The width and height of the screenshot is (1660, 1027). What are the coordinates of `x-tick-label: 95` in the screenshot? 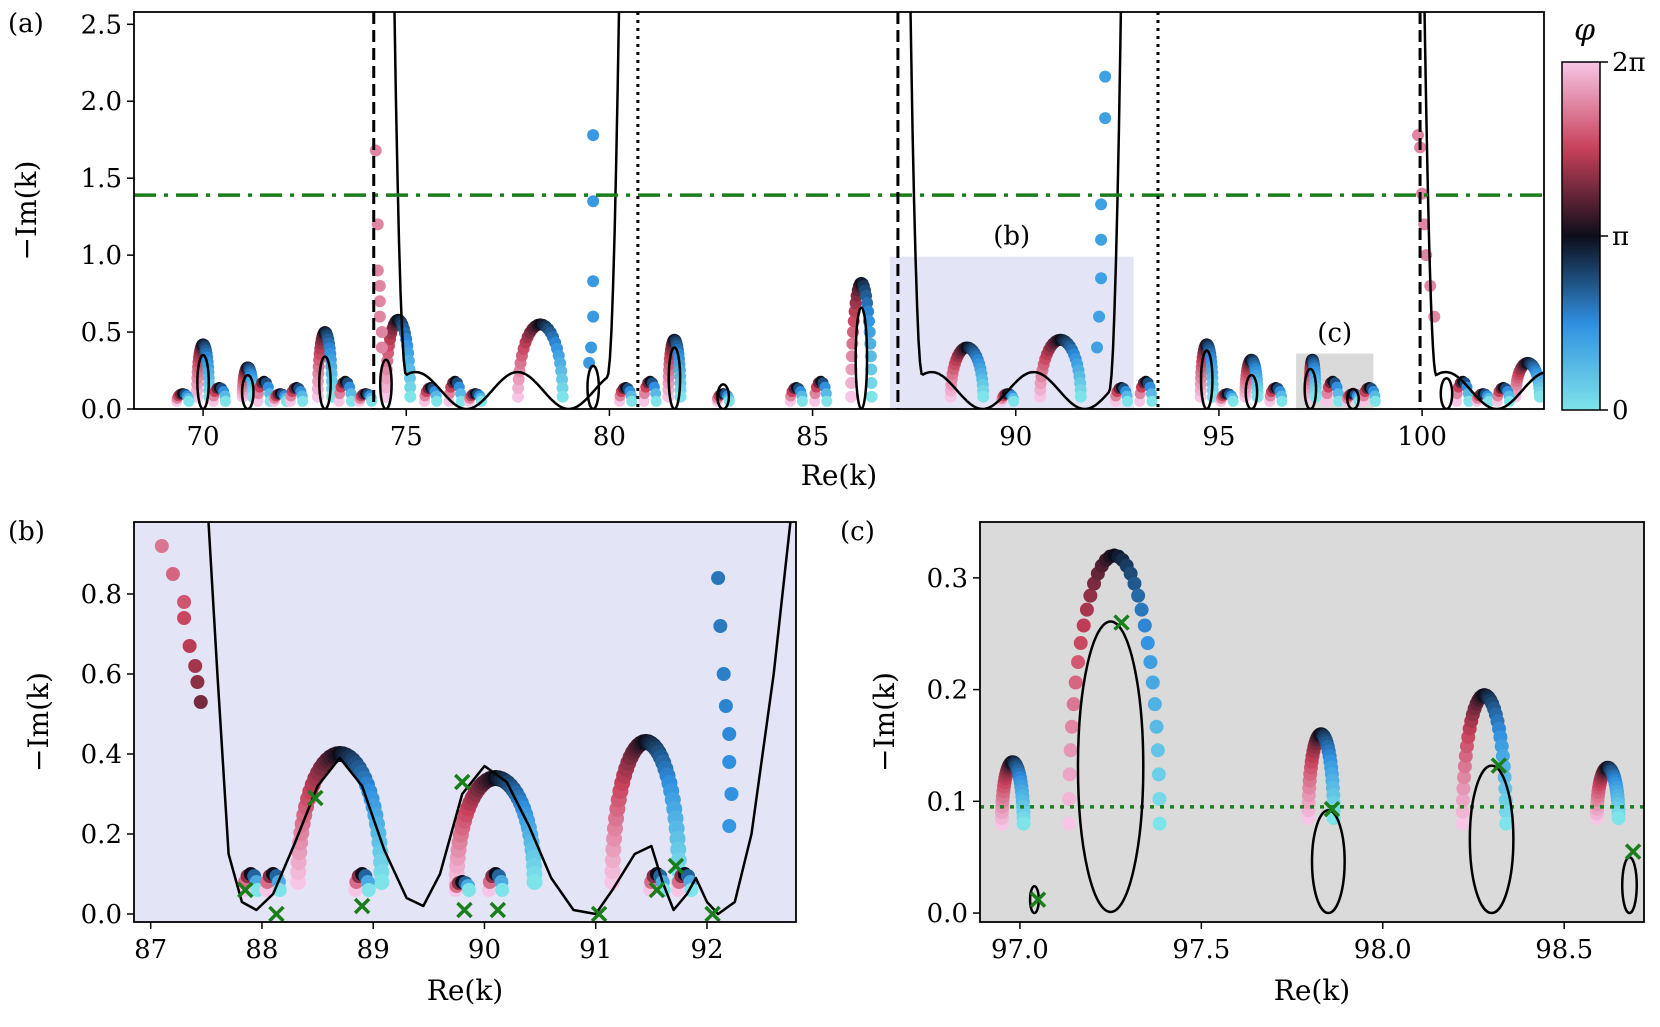 It's located at (1218, 437).